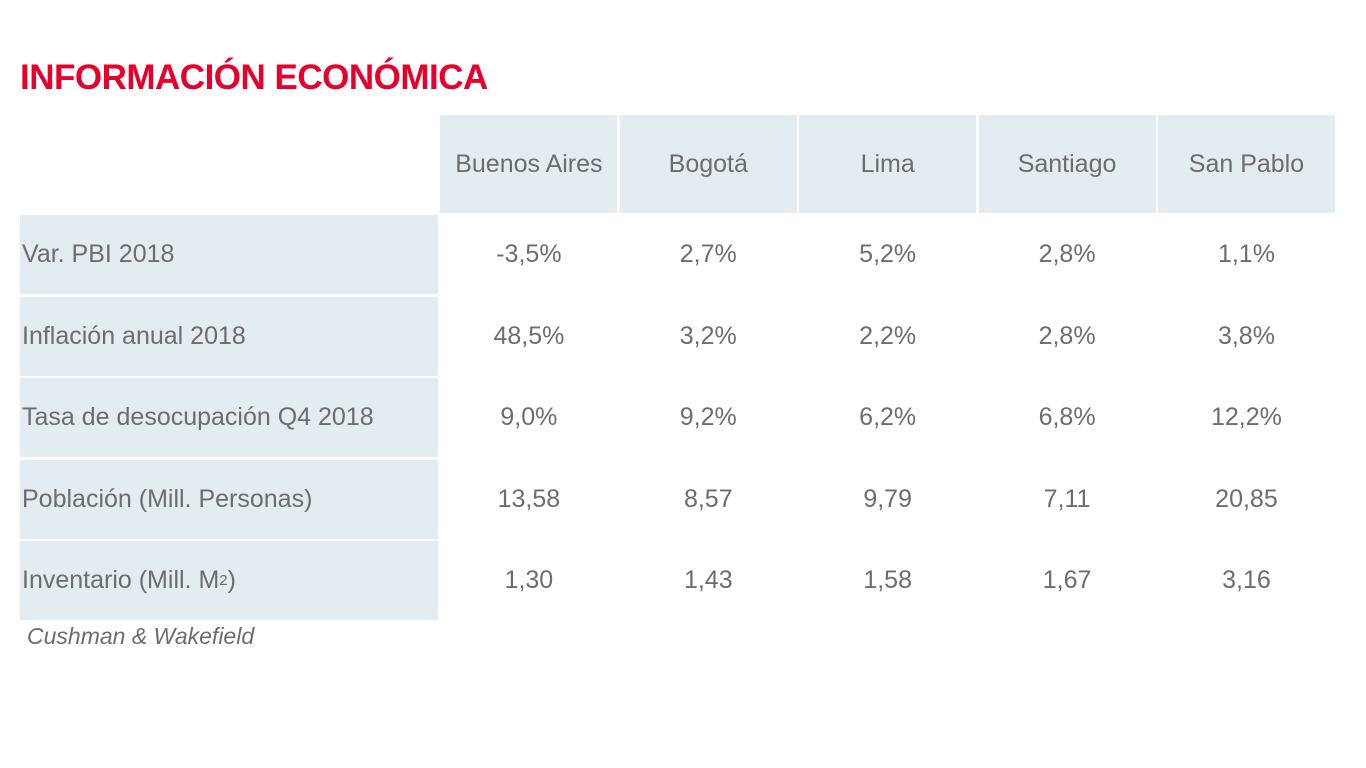 This screenshot has width=1366, height=768. What do you see at coordinates (529, 336) in the screenshot?
I see `table-cell: 48,5%` at bounding box center [529, 336].